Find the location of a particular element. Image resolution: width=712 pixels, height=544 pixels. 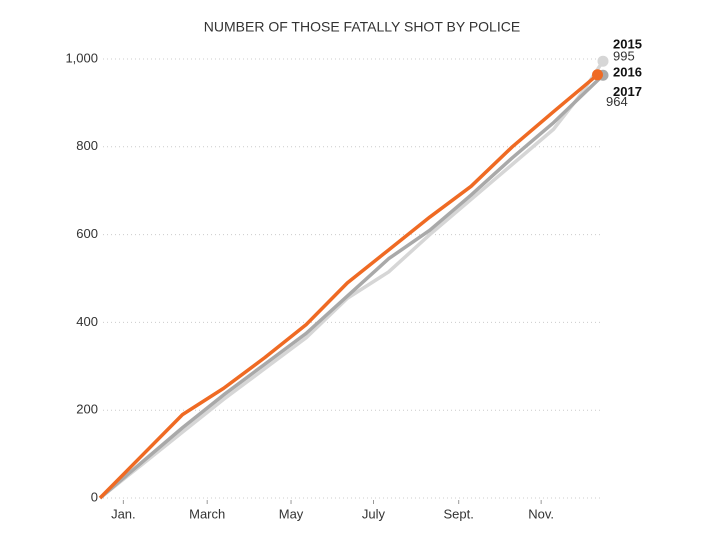

y-tick-label: 600 is located at coordinates (87, 233).